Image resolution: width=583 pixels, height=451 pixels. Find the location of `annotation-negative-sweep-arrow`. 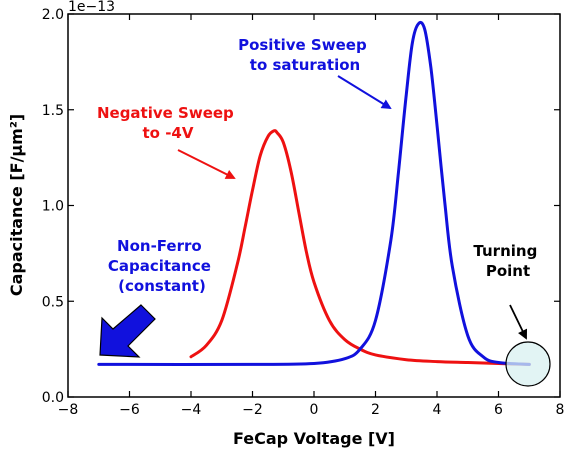

annotation-negative-sweep-arrow is located at coordinates (206, 164).